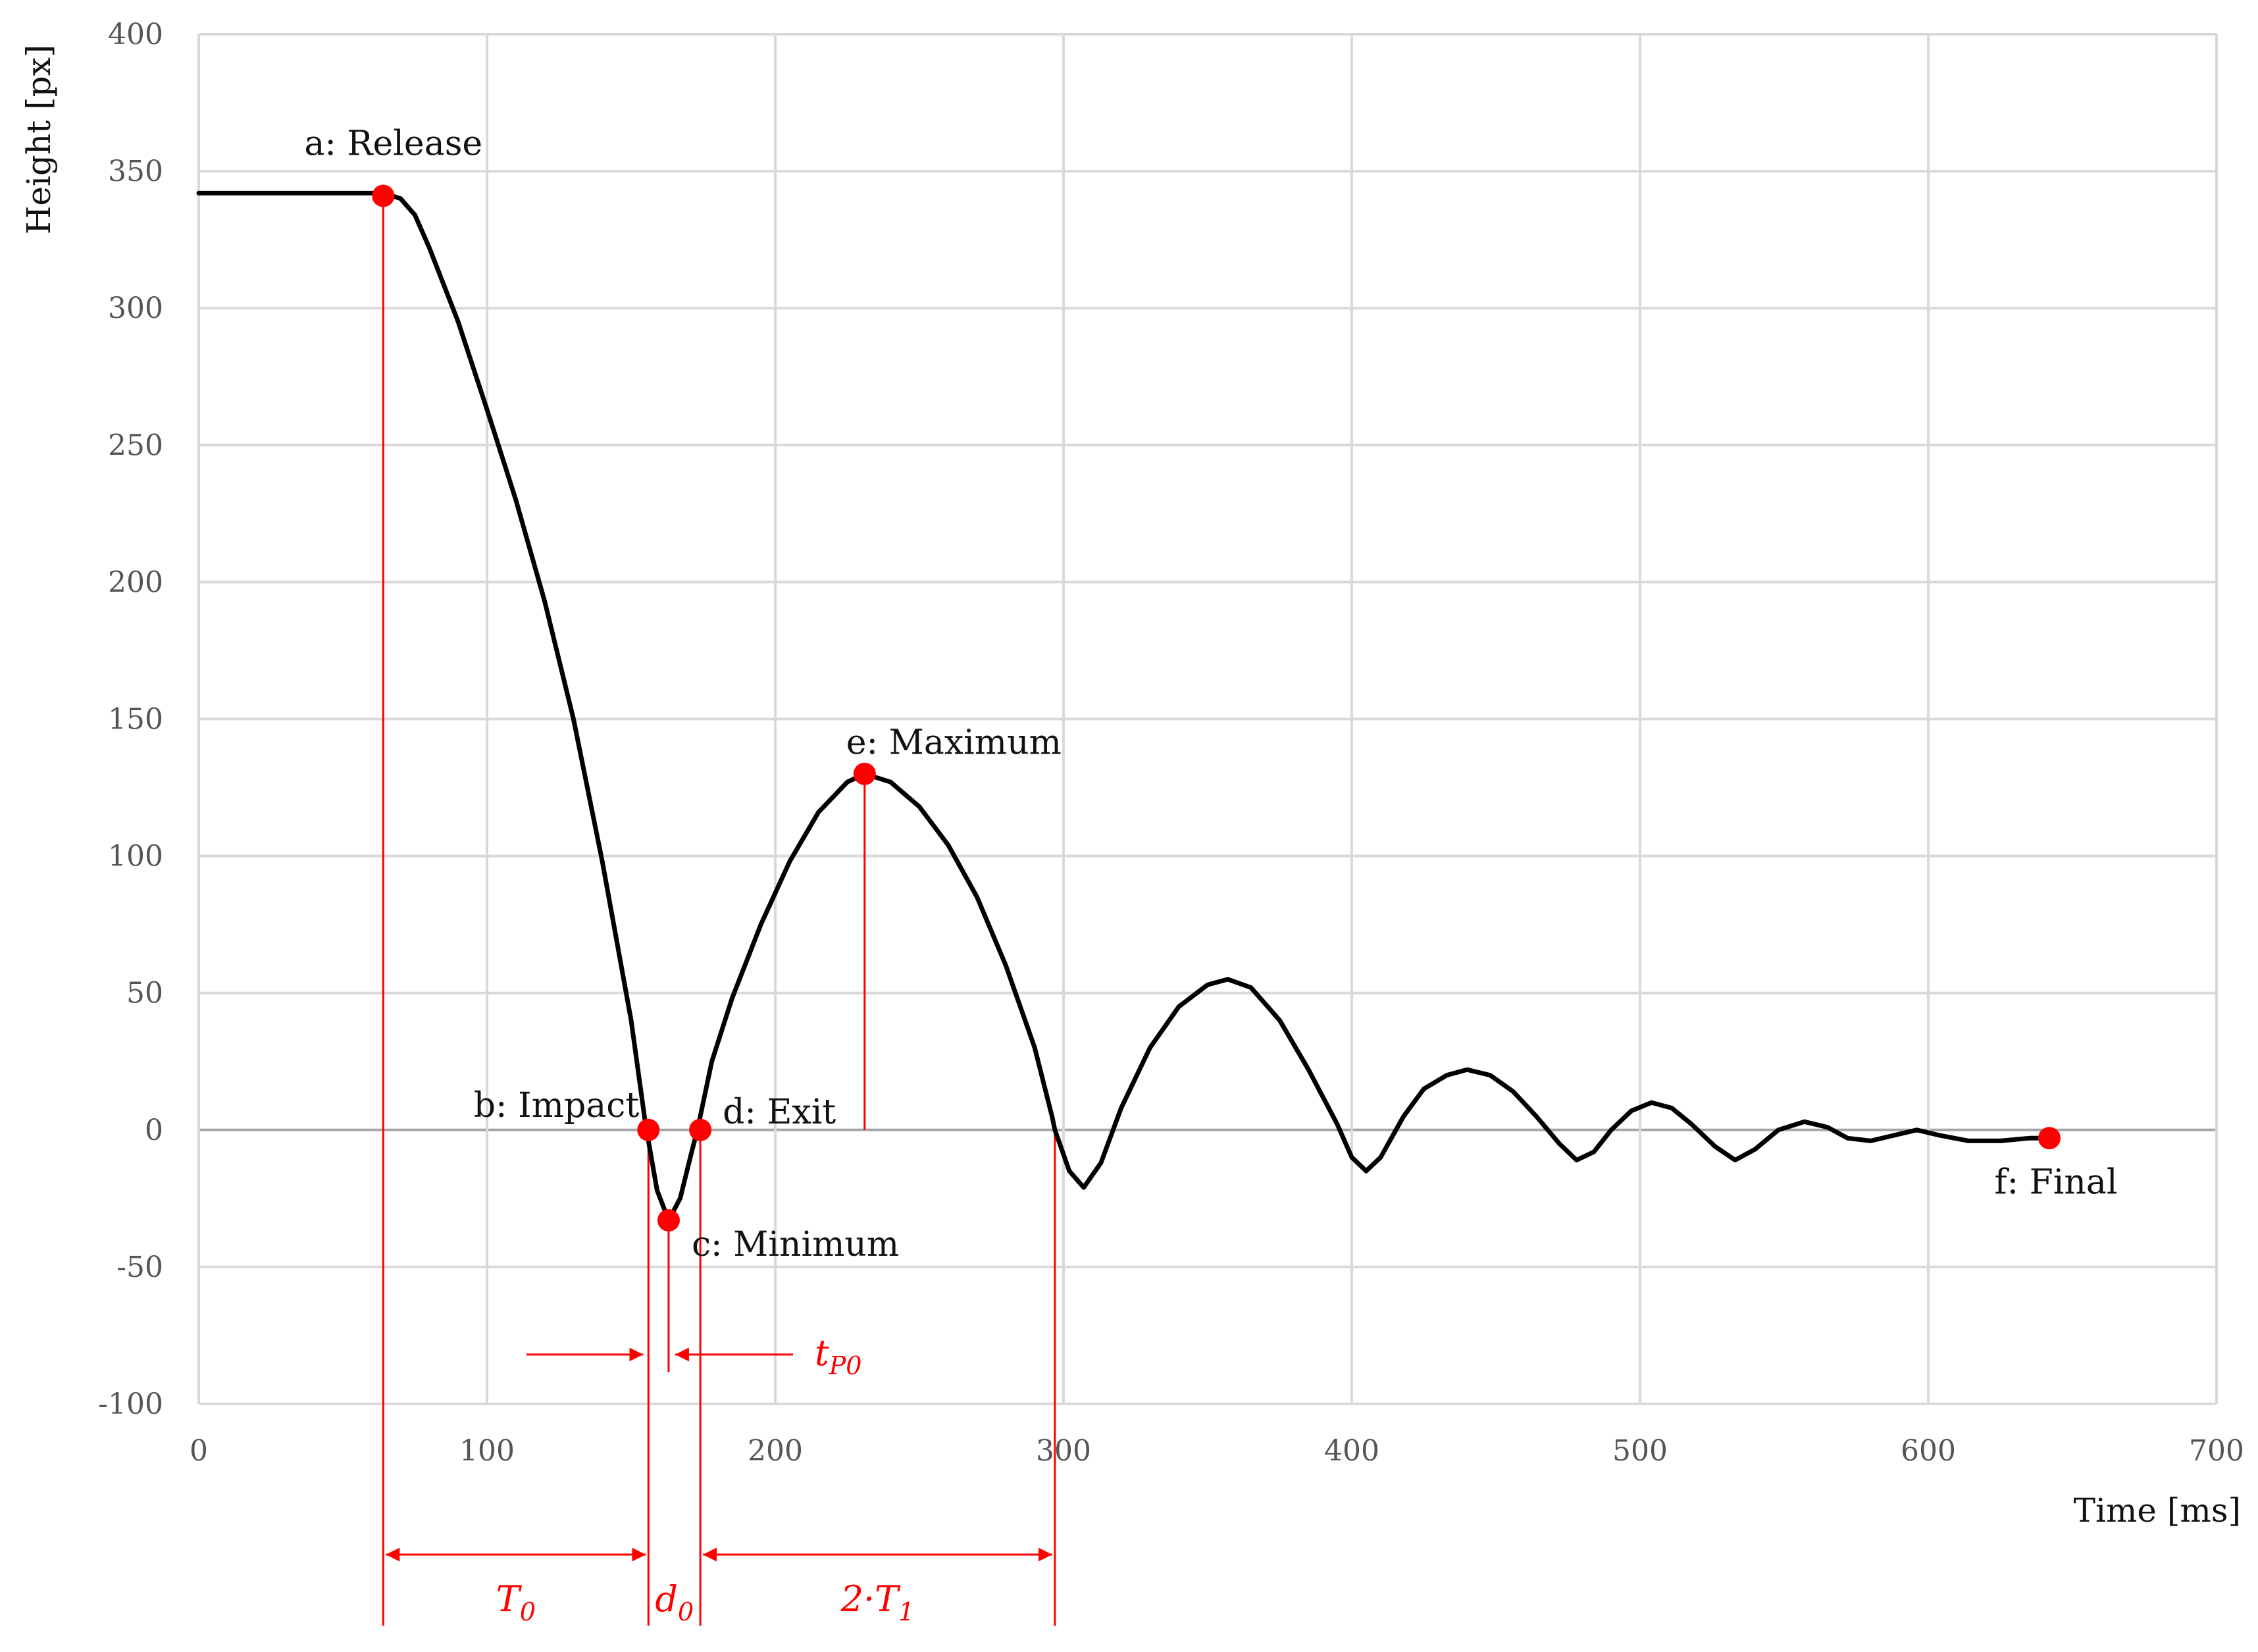 The height and width of the screenshot is (1652, 2258). Describe the element at coordinates (795, 1244) in the screenshot. I see `point-label: c: Minimum` at that location.